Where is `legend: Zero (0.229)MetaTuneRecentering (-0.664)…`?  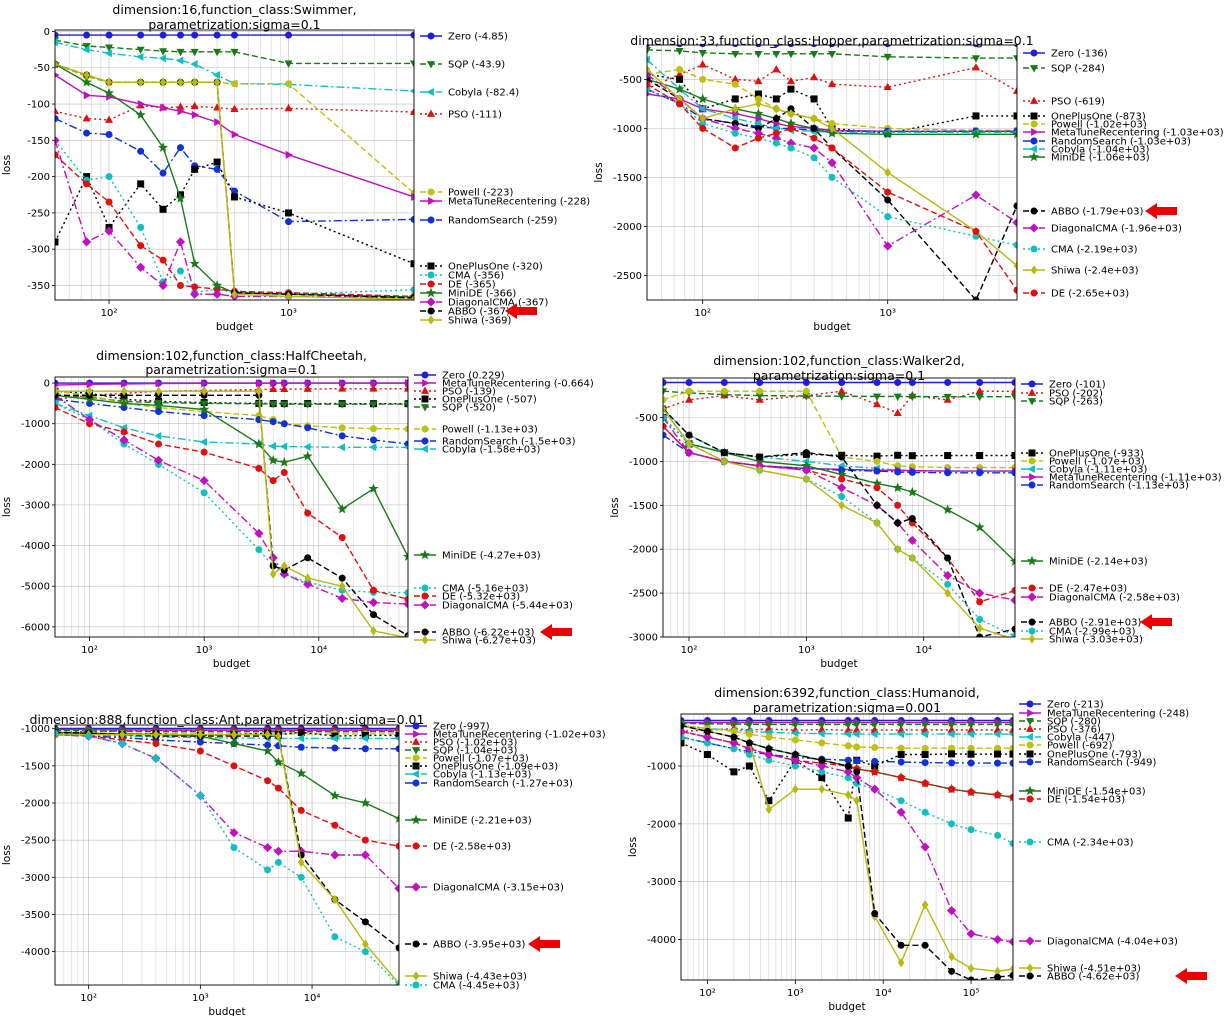 legend: Zero (0.229)MetaTuneRecentering (-0.664)… is located at coordinates (504, 509).